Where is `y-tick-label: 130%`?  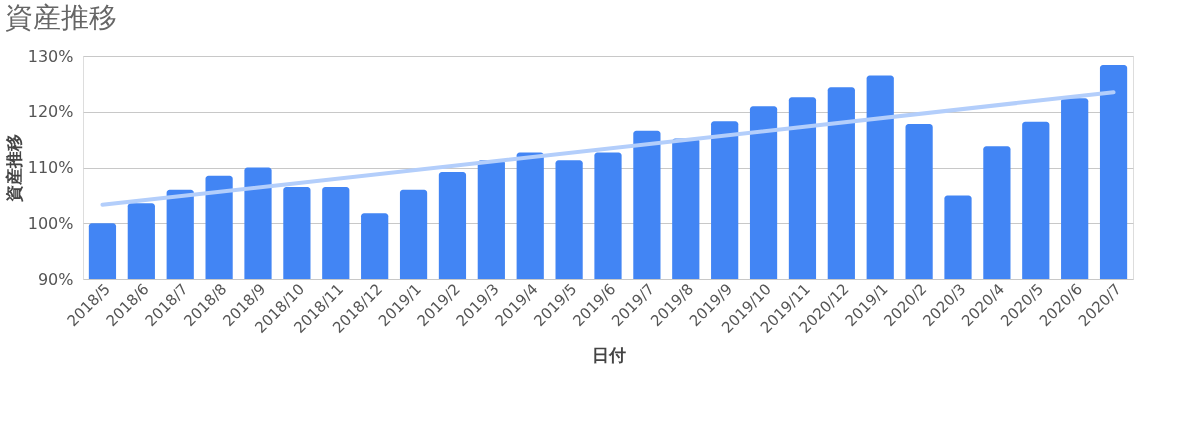
y-tick-label: 130% is located at coordinates (50, 56).